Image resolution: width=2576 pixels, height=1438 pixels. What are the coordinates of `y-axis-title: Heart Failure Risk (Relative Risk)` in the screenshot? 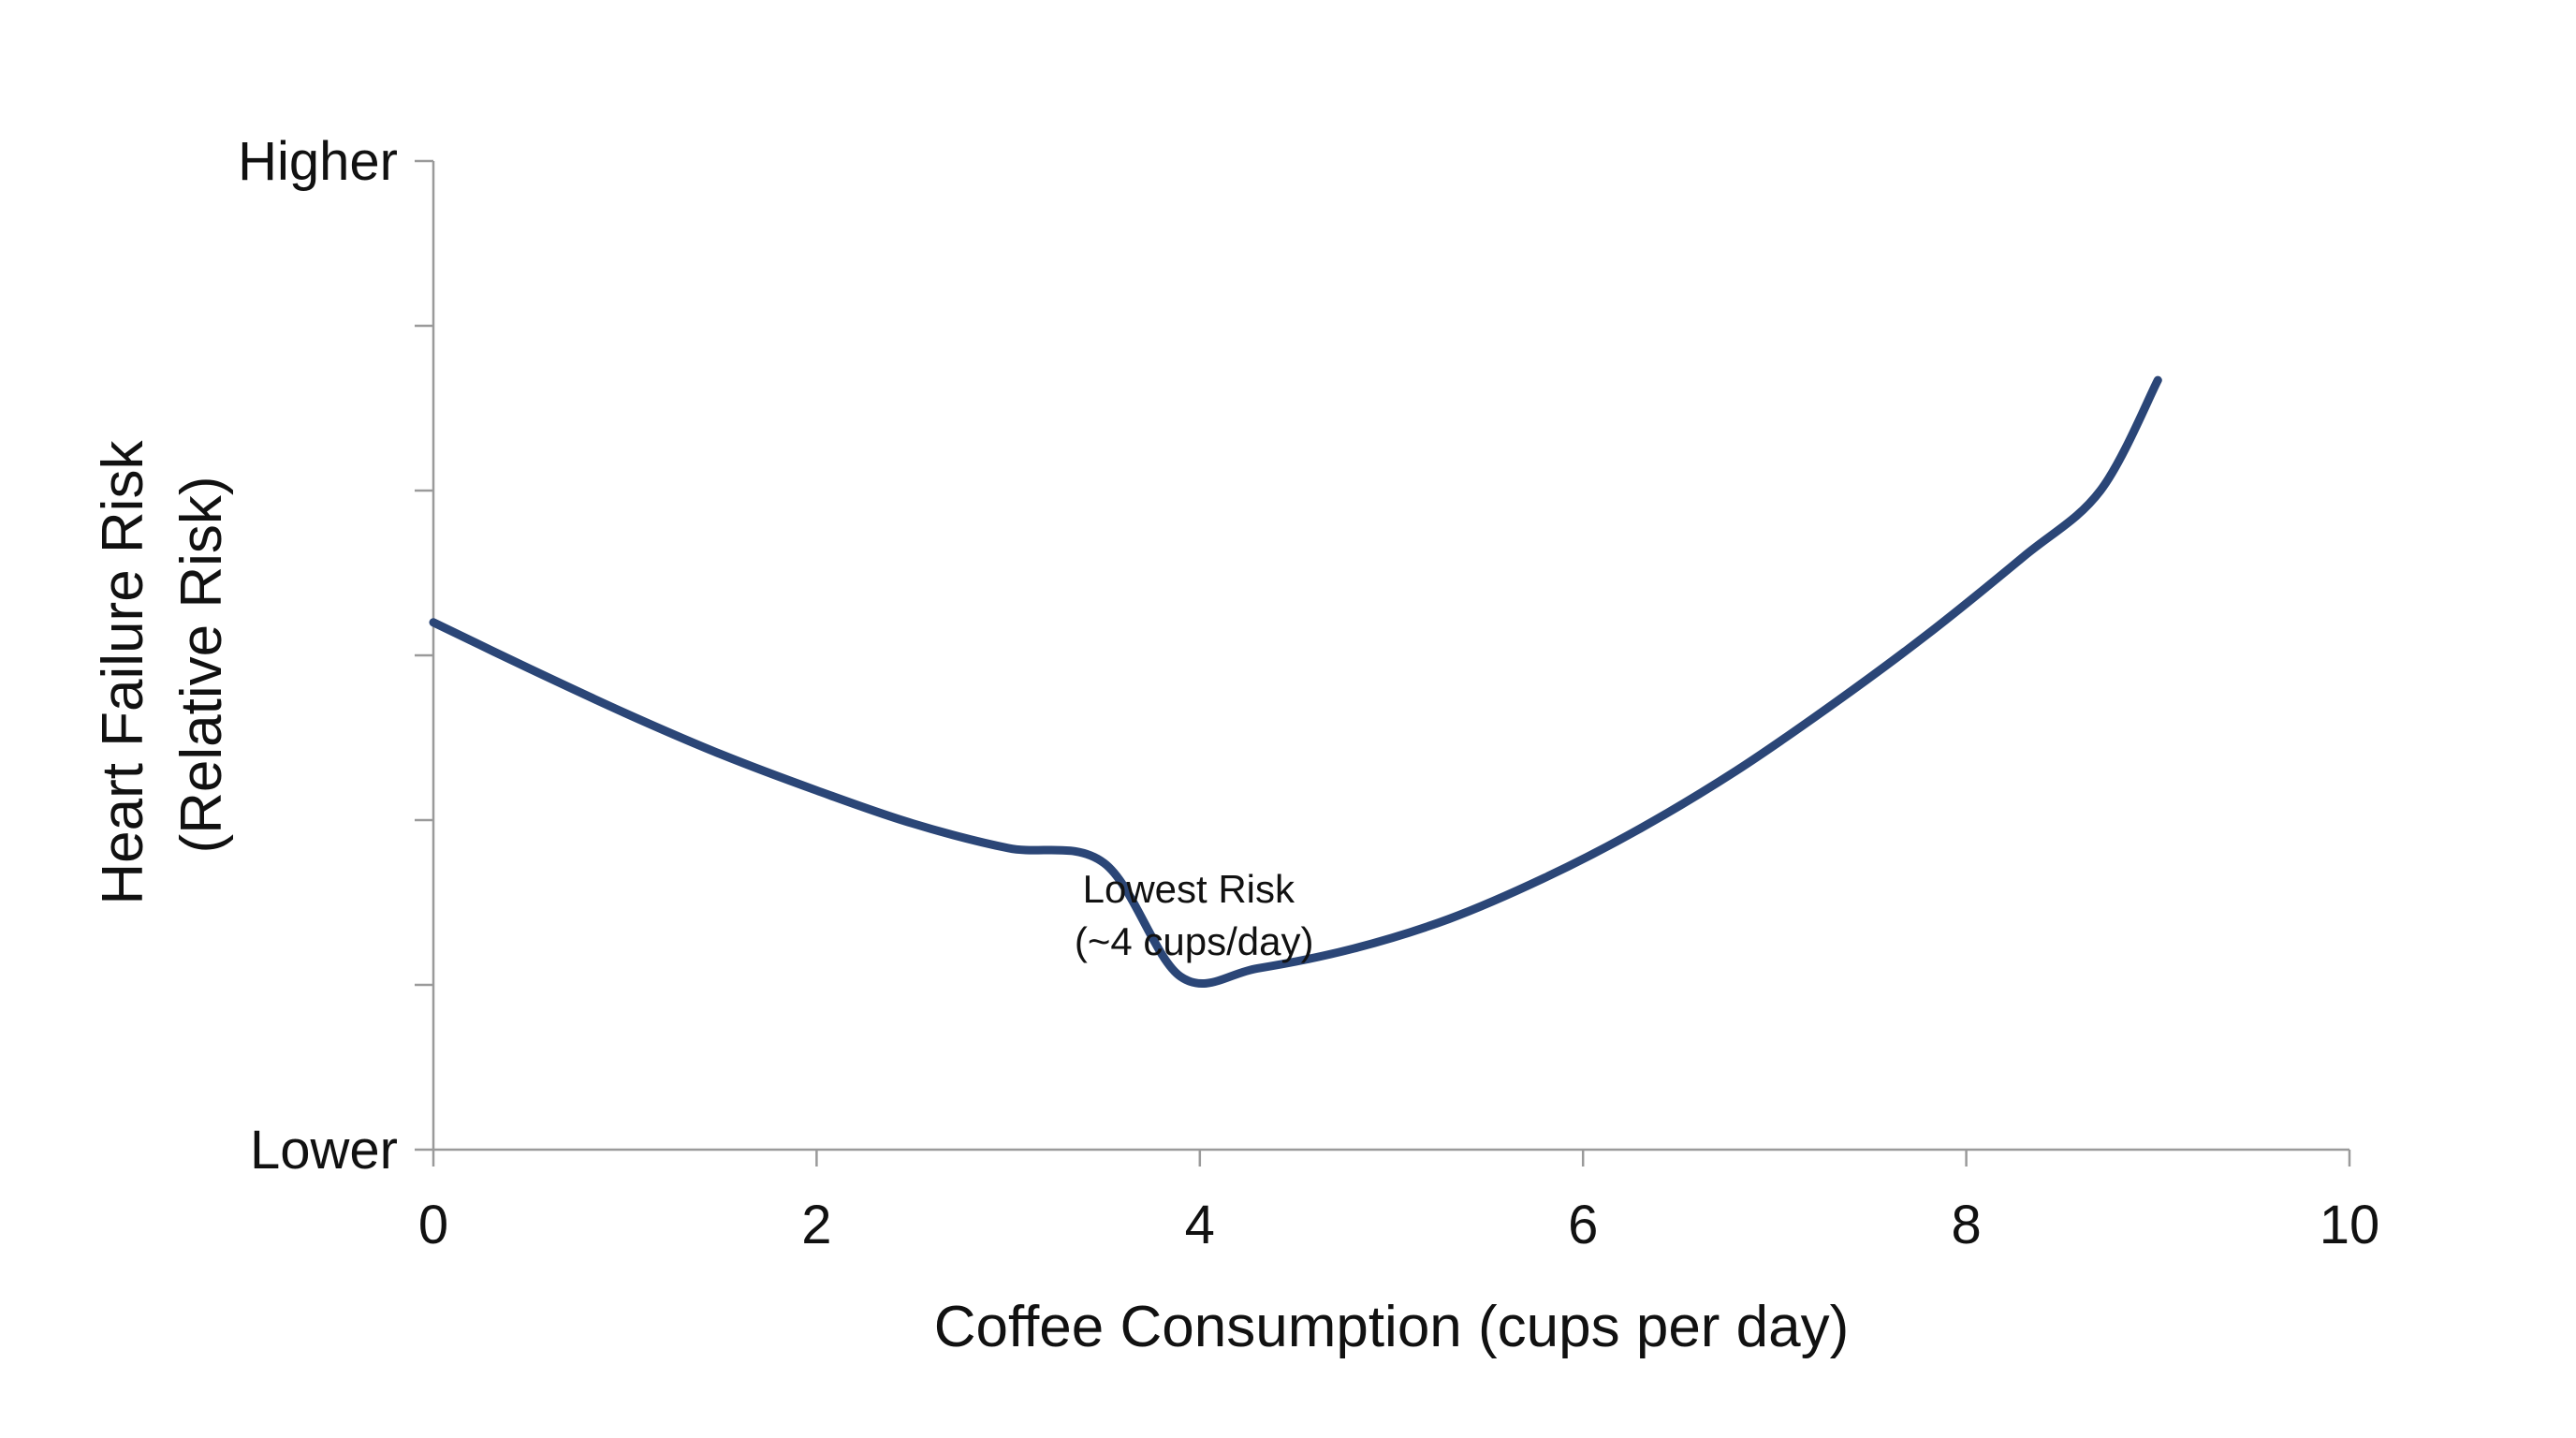 It's located at (162, 664).